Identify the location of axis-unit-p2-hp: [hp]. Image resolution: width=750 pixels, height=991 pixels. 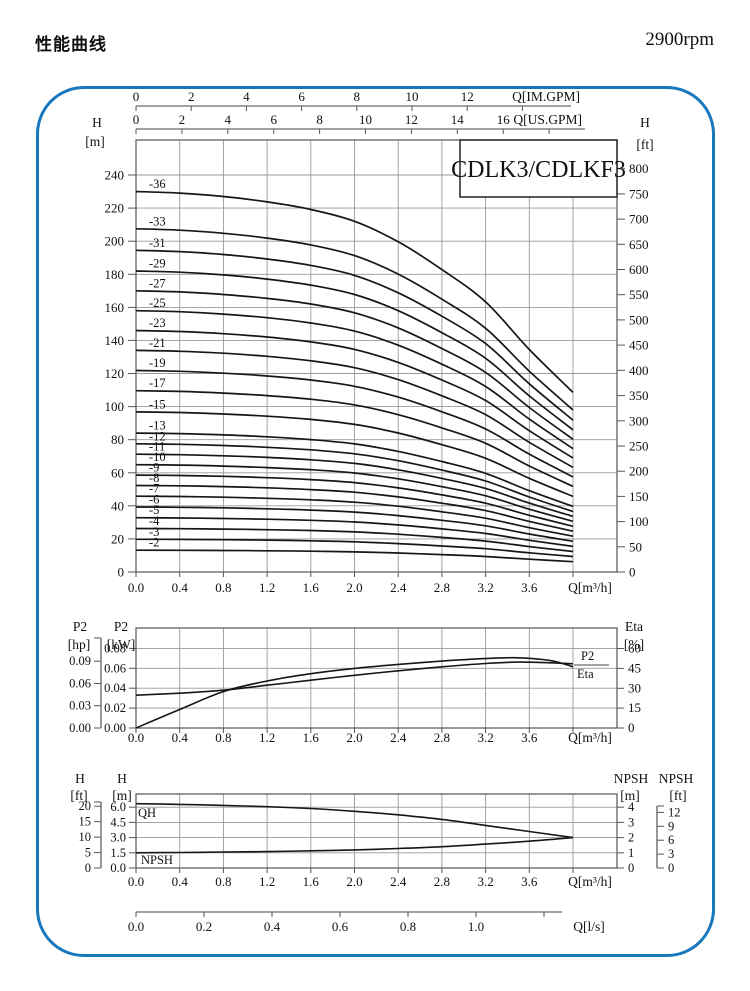
(79, 644).